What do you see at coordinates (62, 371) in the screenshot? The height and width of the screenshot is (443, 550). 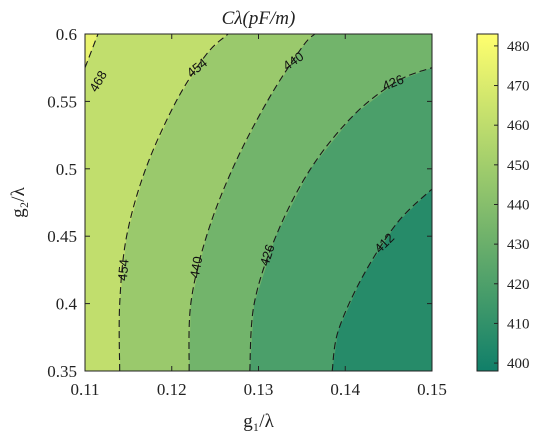 I see `y-tick-label: 0.35` at bounding box center [62, 371].